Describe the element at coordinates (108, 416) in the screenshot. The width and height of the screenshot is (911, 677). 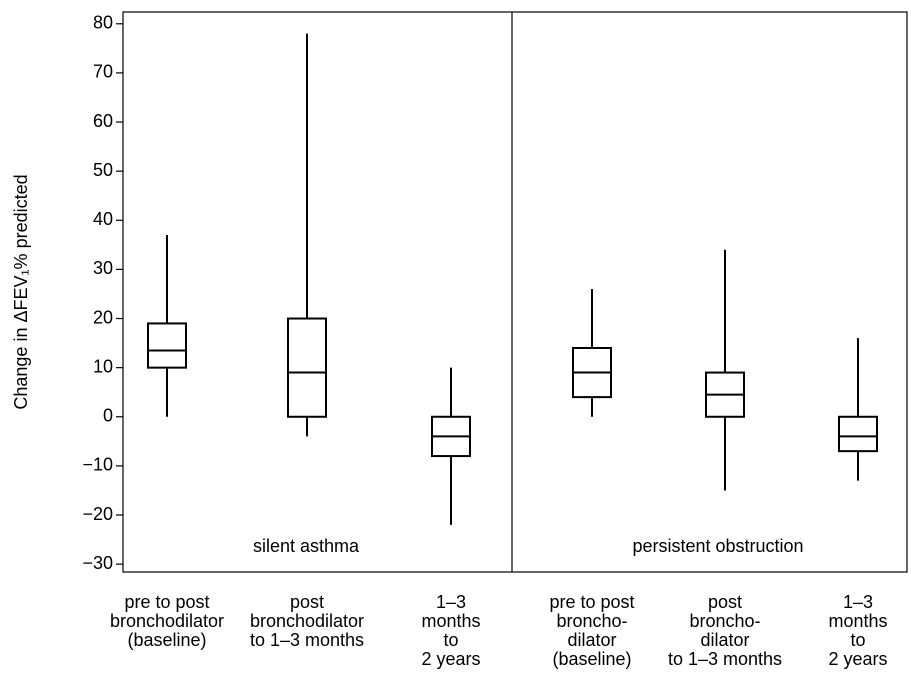
I see `y-tick-label: 0` at that location.